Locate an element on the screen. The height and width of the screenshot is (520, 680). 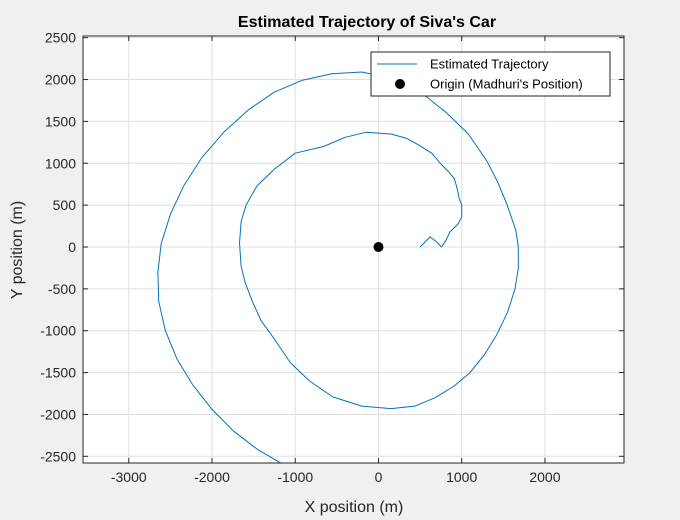
y-tick-label: 0 is located at coordinates (72, 247).